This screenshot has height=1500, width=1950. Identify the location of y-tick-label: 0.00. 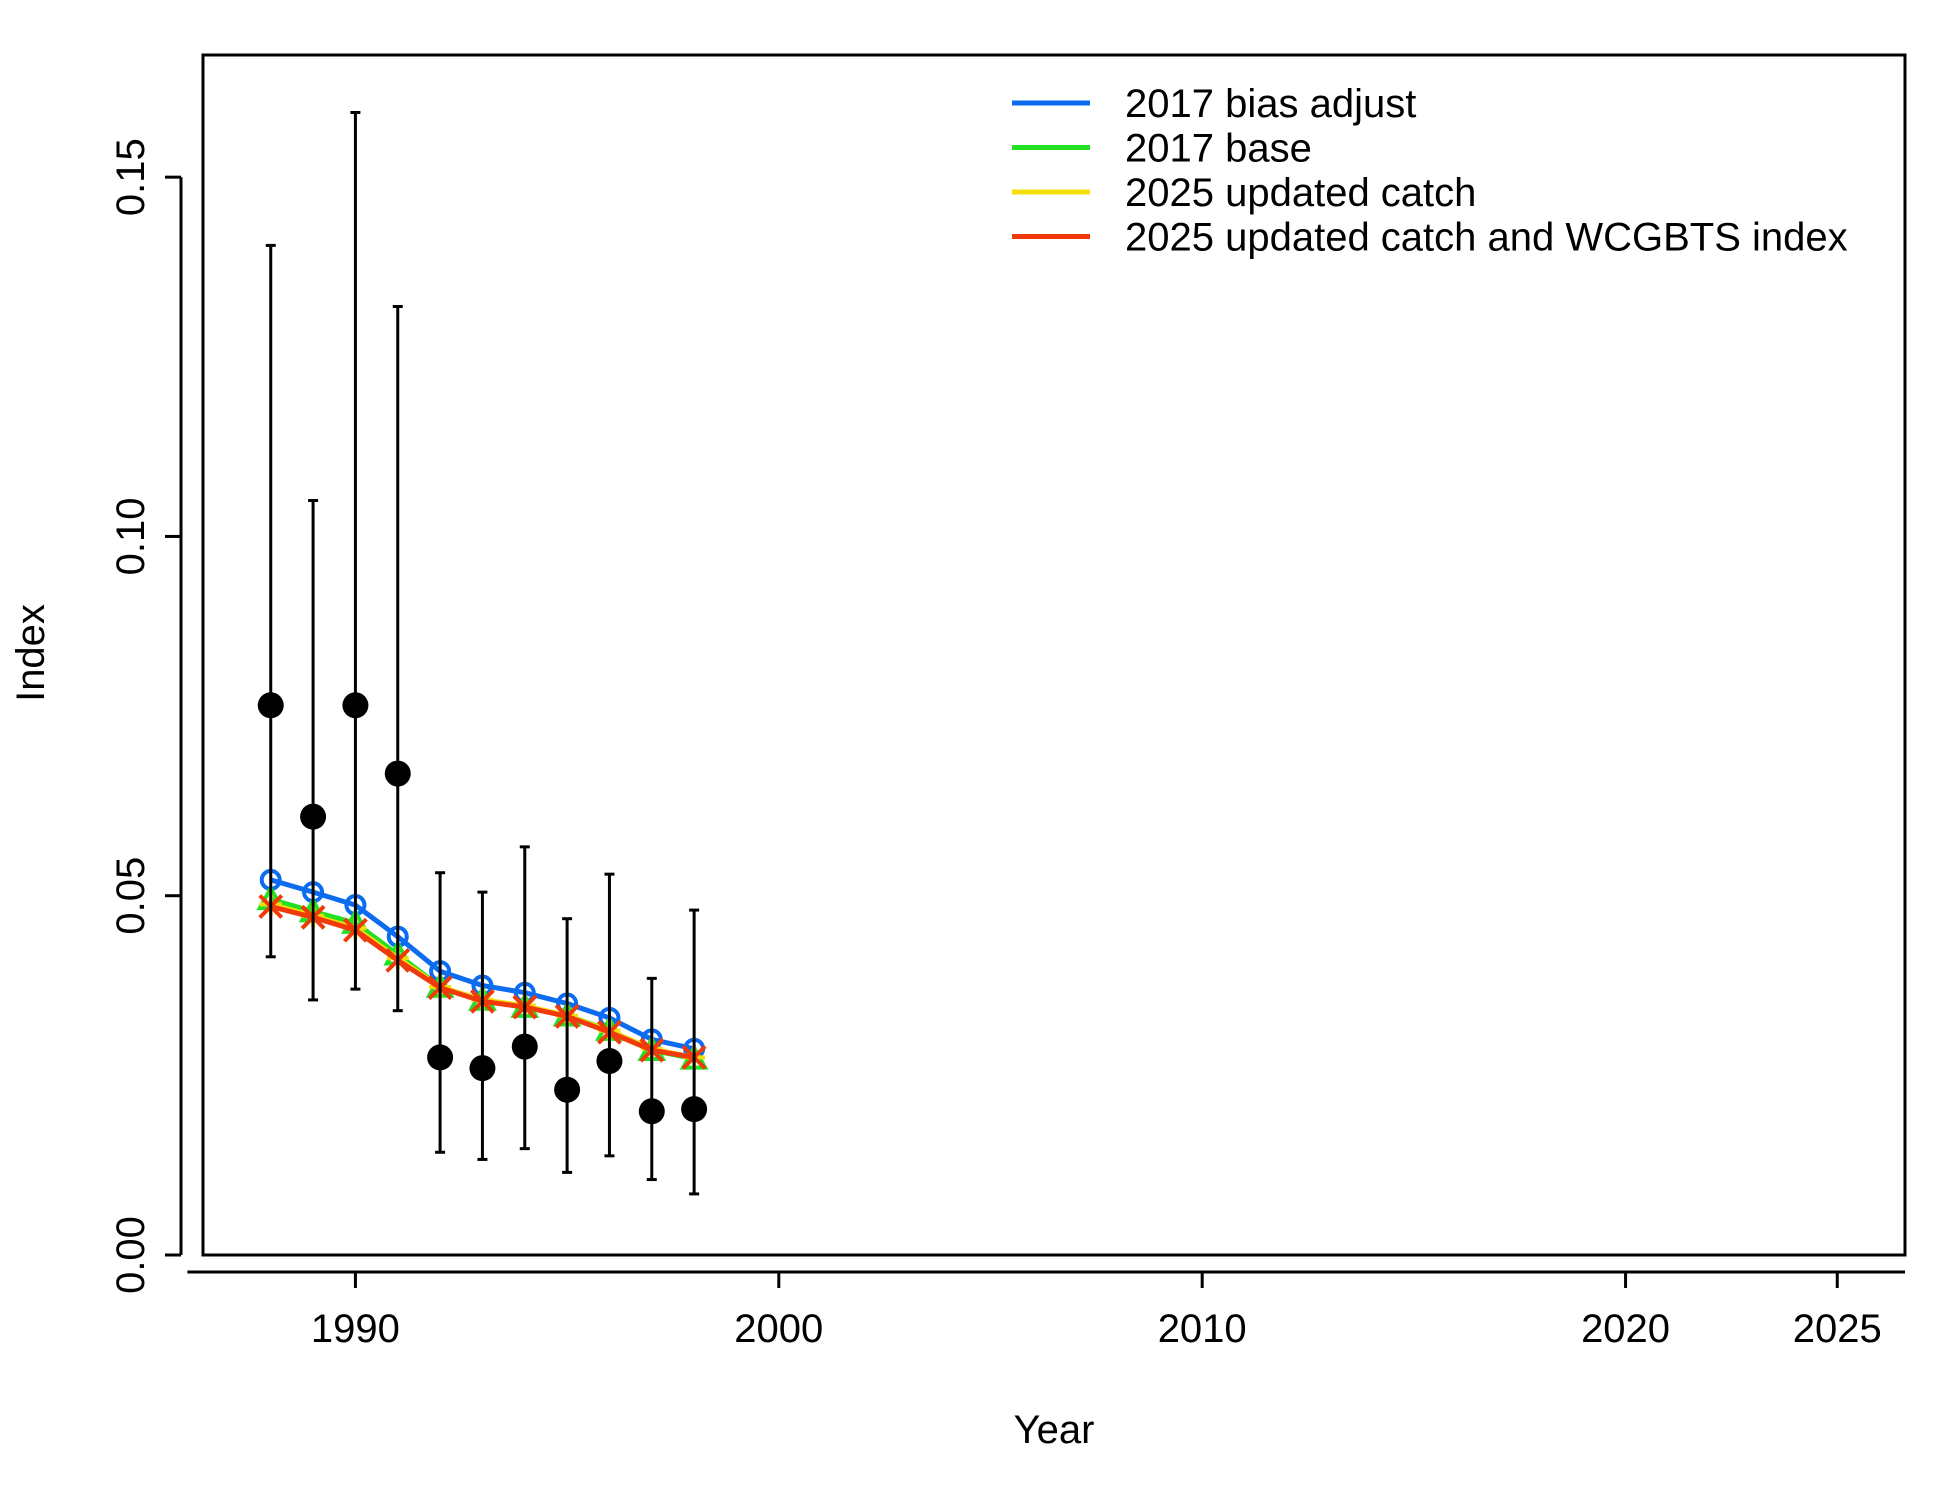
(131, 1255).